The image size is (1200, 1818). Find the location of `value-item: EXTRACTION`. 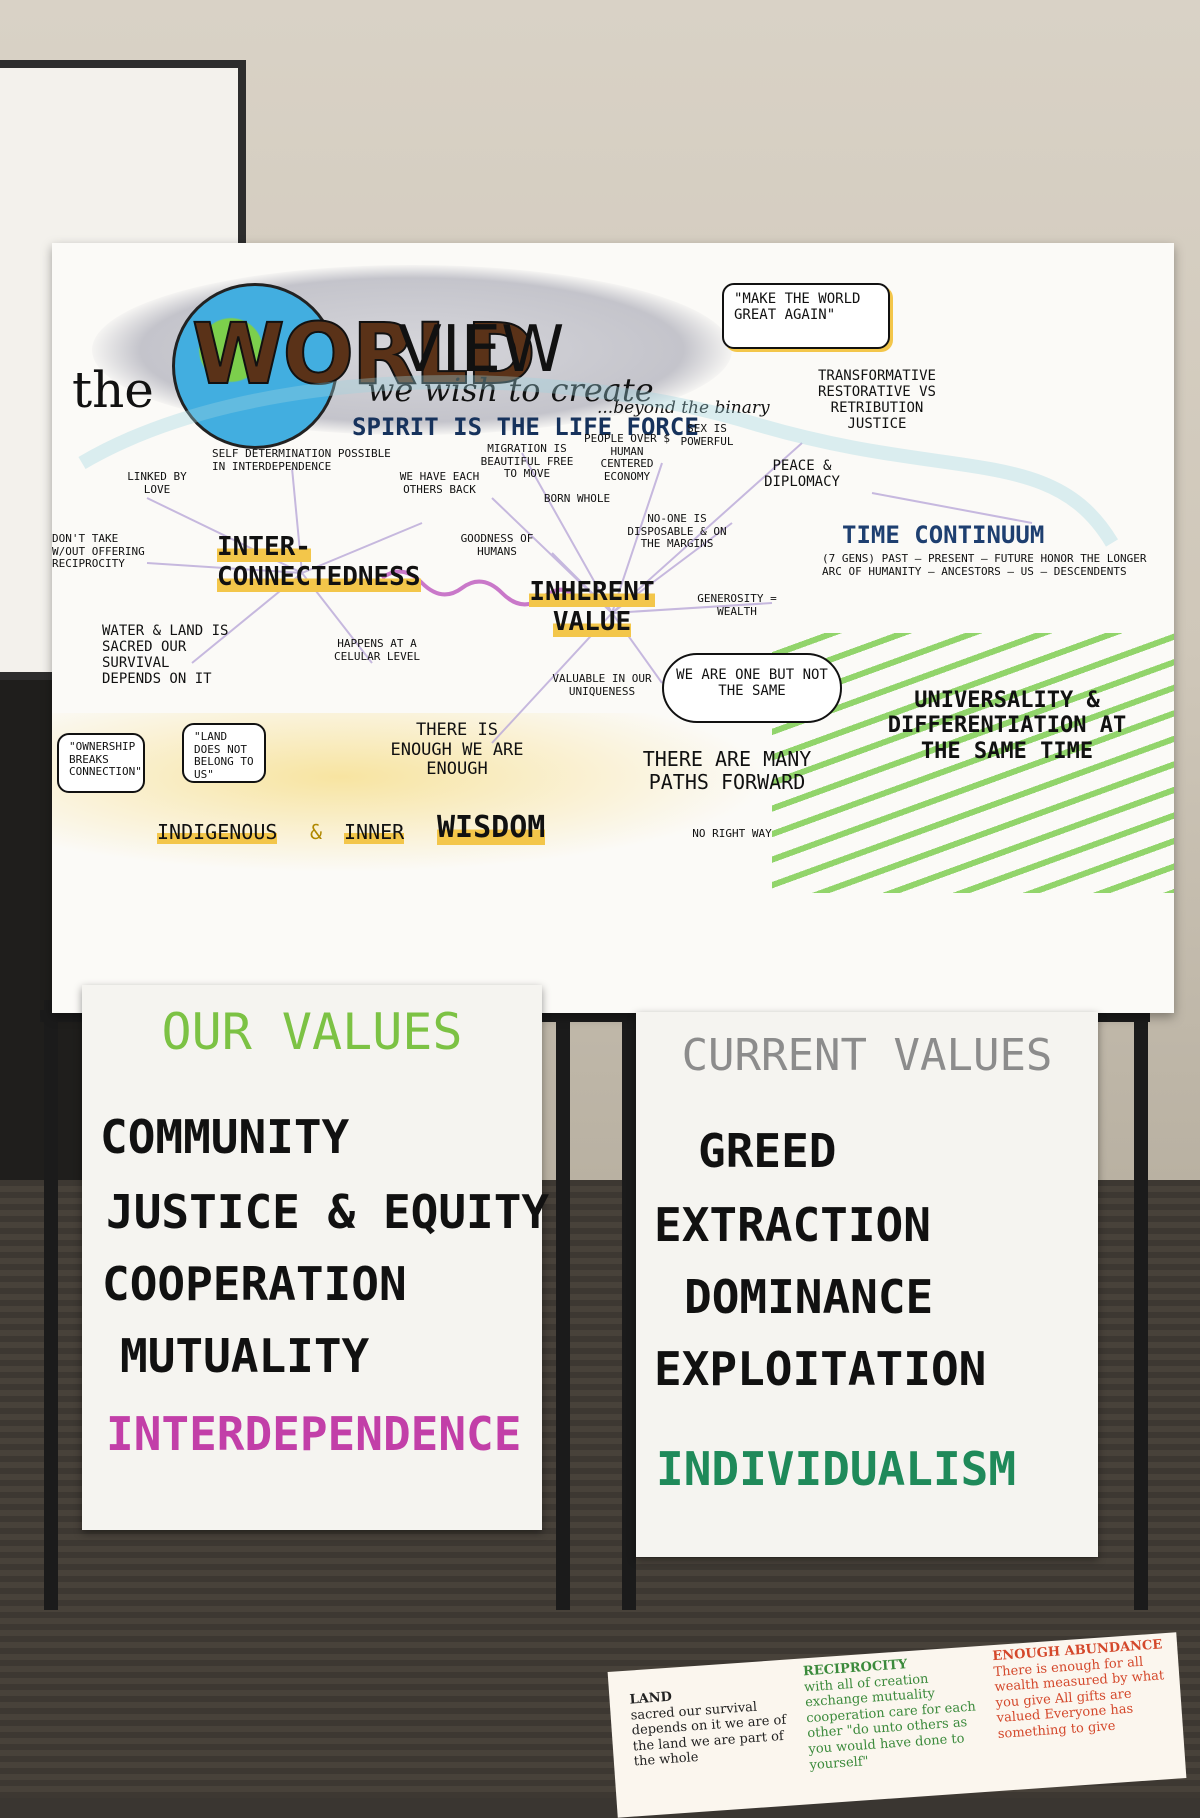

value-item: EXTRACTION is located at coordinates (792, 1225).